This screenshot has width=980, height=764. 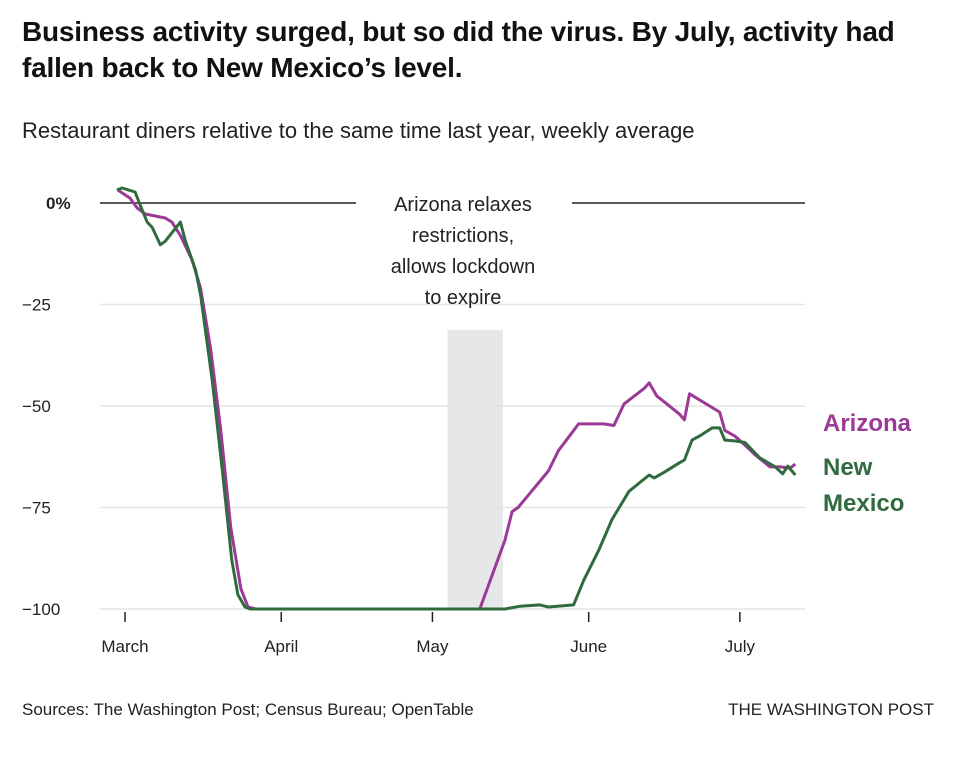 I want to click on x-tick-label: June, so click(x=588, y=646).